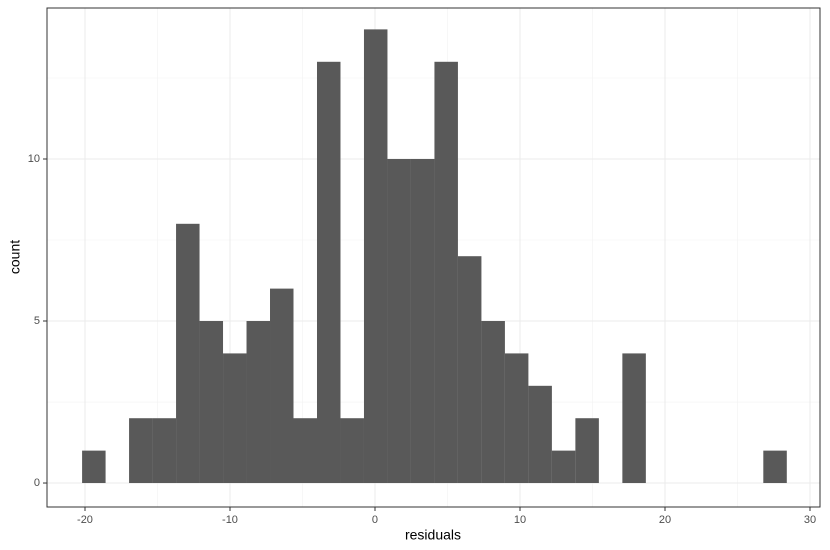 This screenshot has width=830, height=550. I want to click on y-tick-label: 10, so click(34, 159).